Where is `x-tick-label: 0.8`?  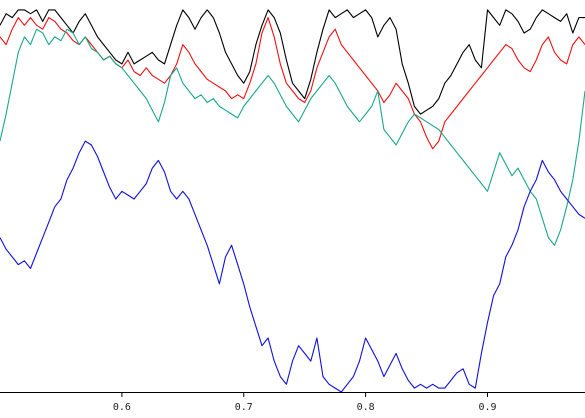
x-tick-label: 0.8 is located at coordinates (366, 407).